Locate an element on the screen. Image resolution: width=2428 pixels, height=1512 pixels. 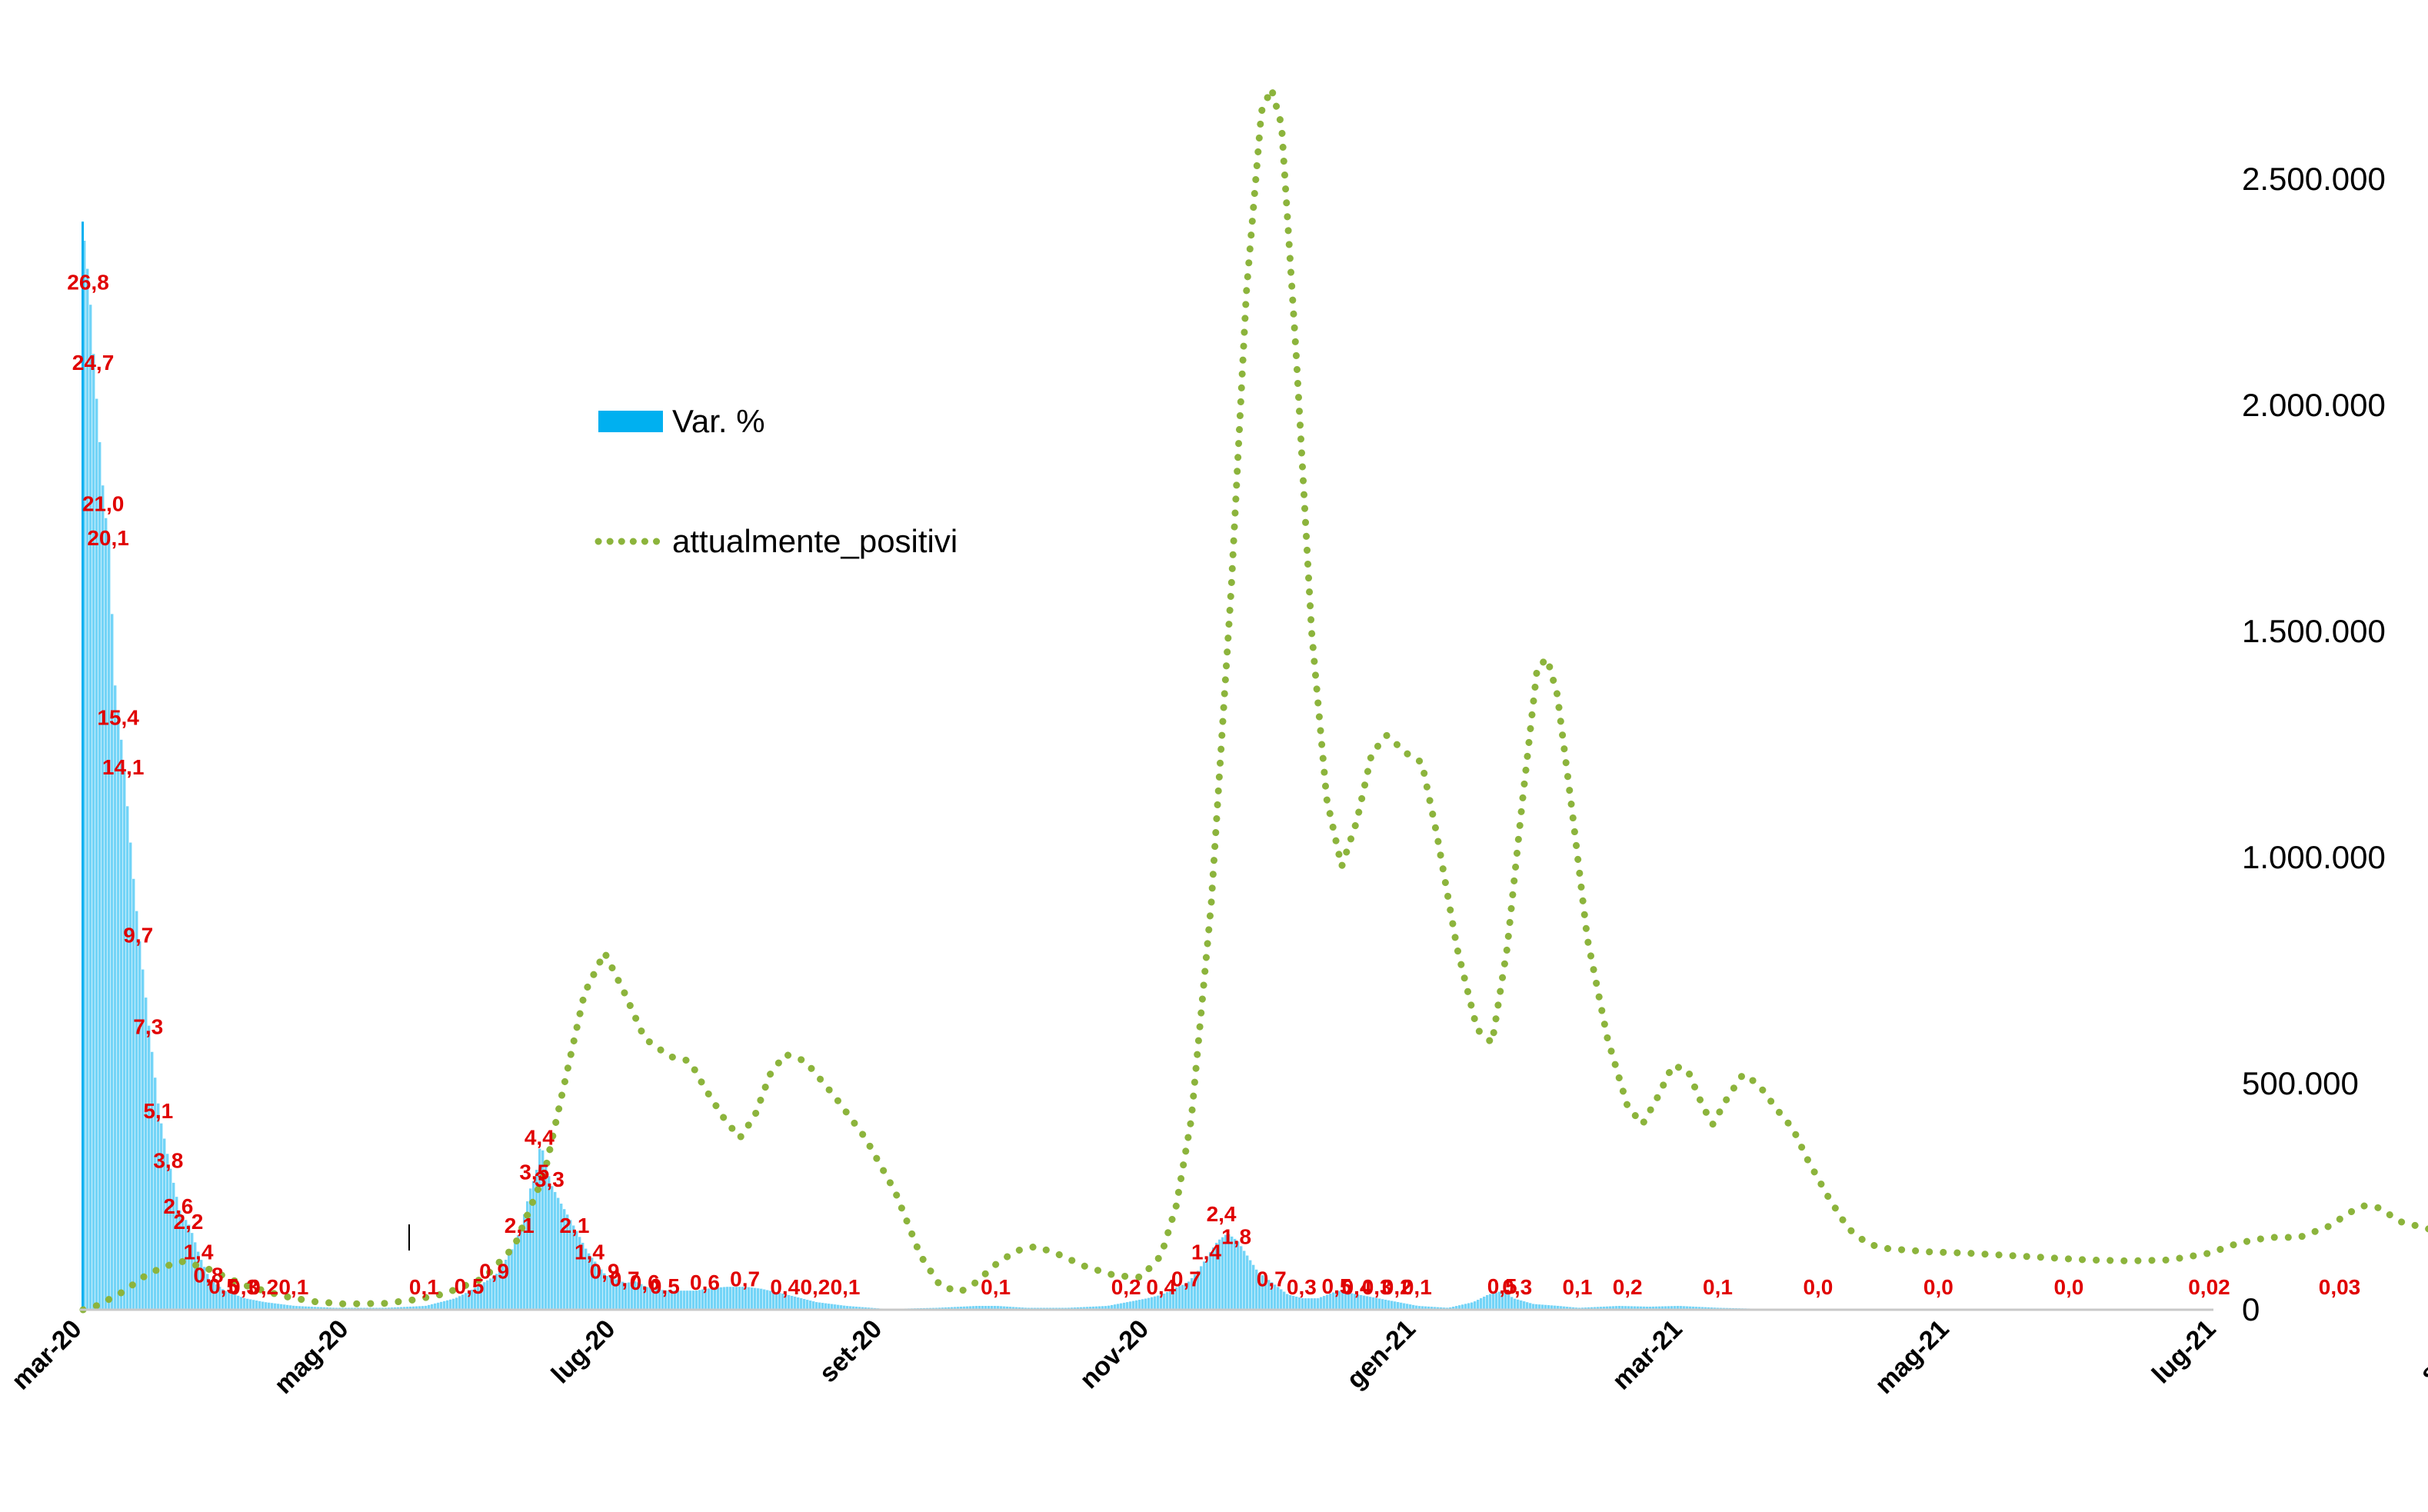
x-tick-label: mag-21 is located at coordinates (1912, 1357).